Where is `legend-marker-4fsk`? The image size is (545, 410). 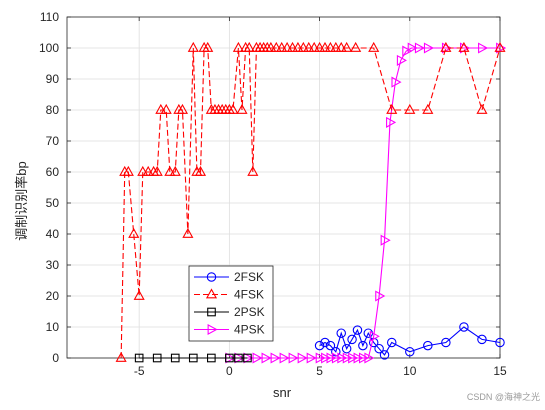
legend-marker-4fsk is located at coordinates (211, 293).